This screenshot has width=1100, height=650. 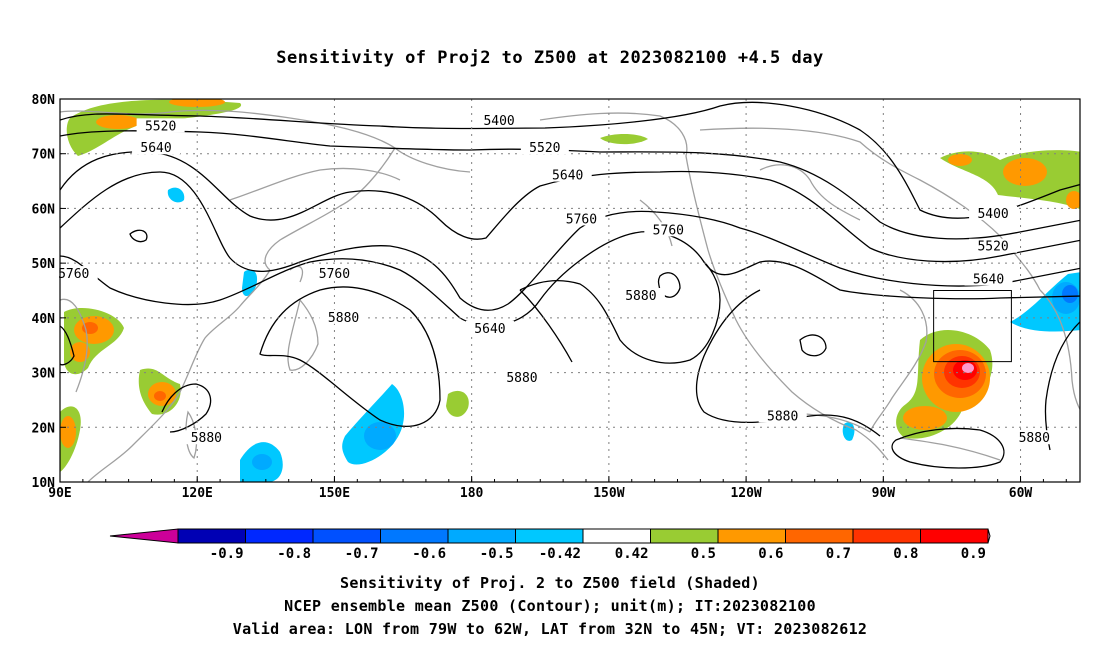 I want to click on lat-axis-labels: 80N 70N 60N 50N 40N 30N 20N 10N, so click(x=44, y=292).